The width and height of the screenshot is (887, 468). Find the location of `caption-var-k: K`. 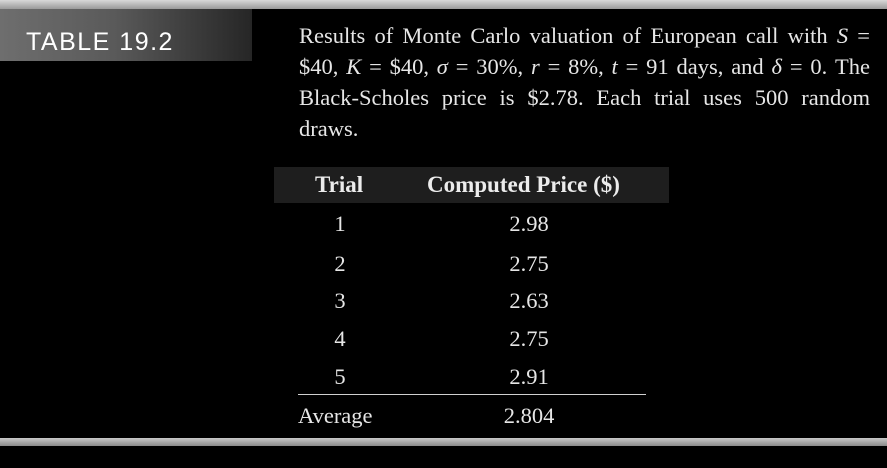

caption-var-k: K is located at coordinates (354, 66).